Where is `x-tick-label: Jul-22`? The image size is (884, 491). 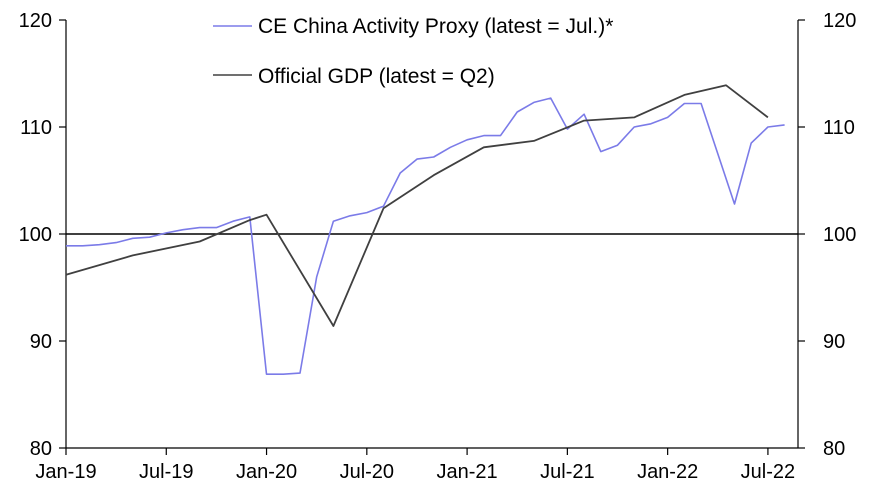
x-tick-label: Jul-22 is located at coordinates (768, 472).